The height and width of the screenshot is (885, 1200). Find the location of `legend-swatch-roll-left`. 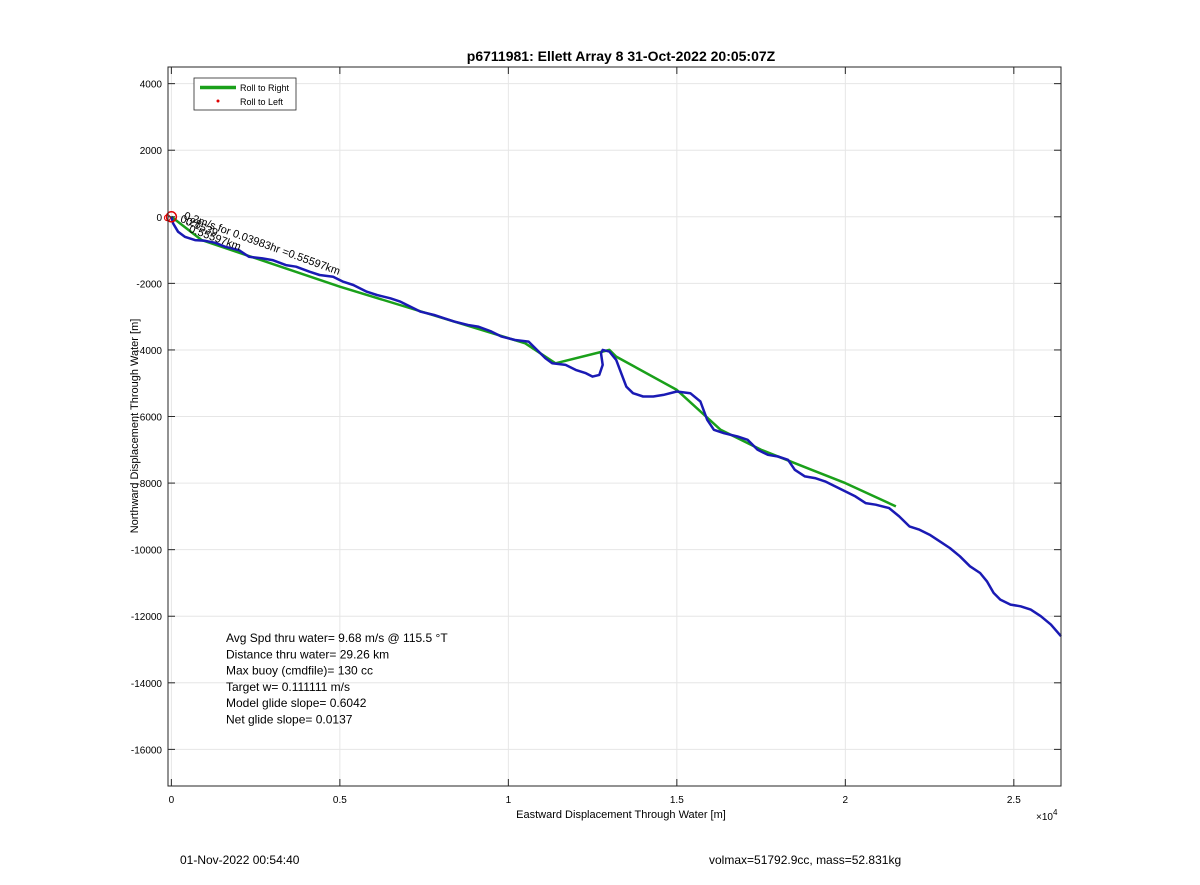

legend-swatch-roll-left is located at coordinates (218, 101).